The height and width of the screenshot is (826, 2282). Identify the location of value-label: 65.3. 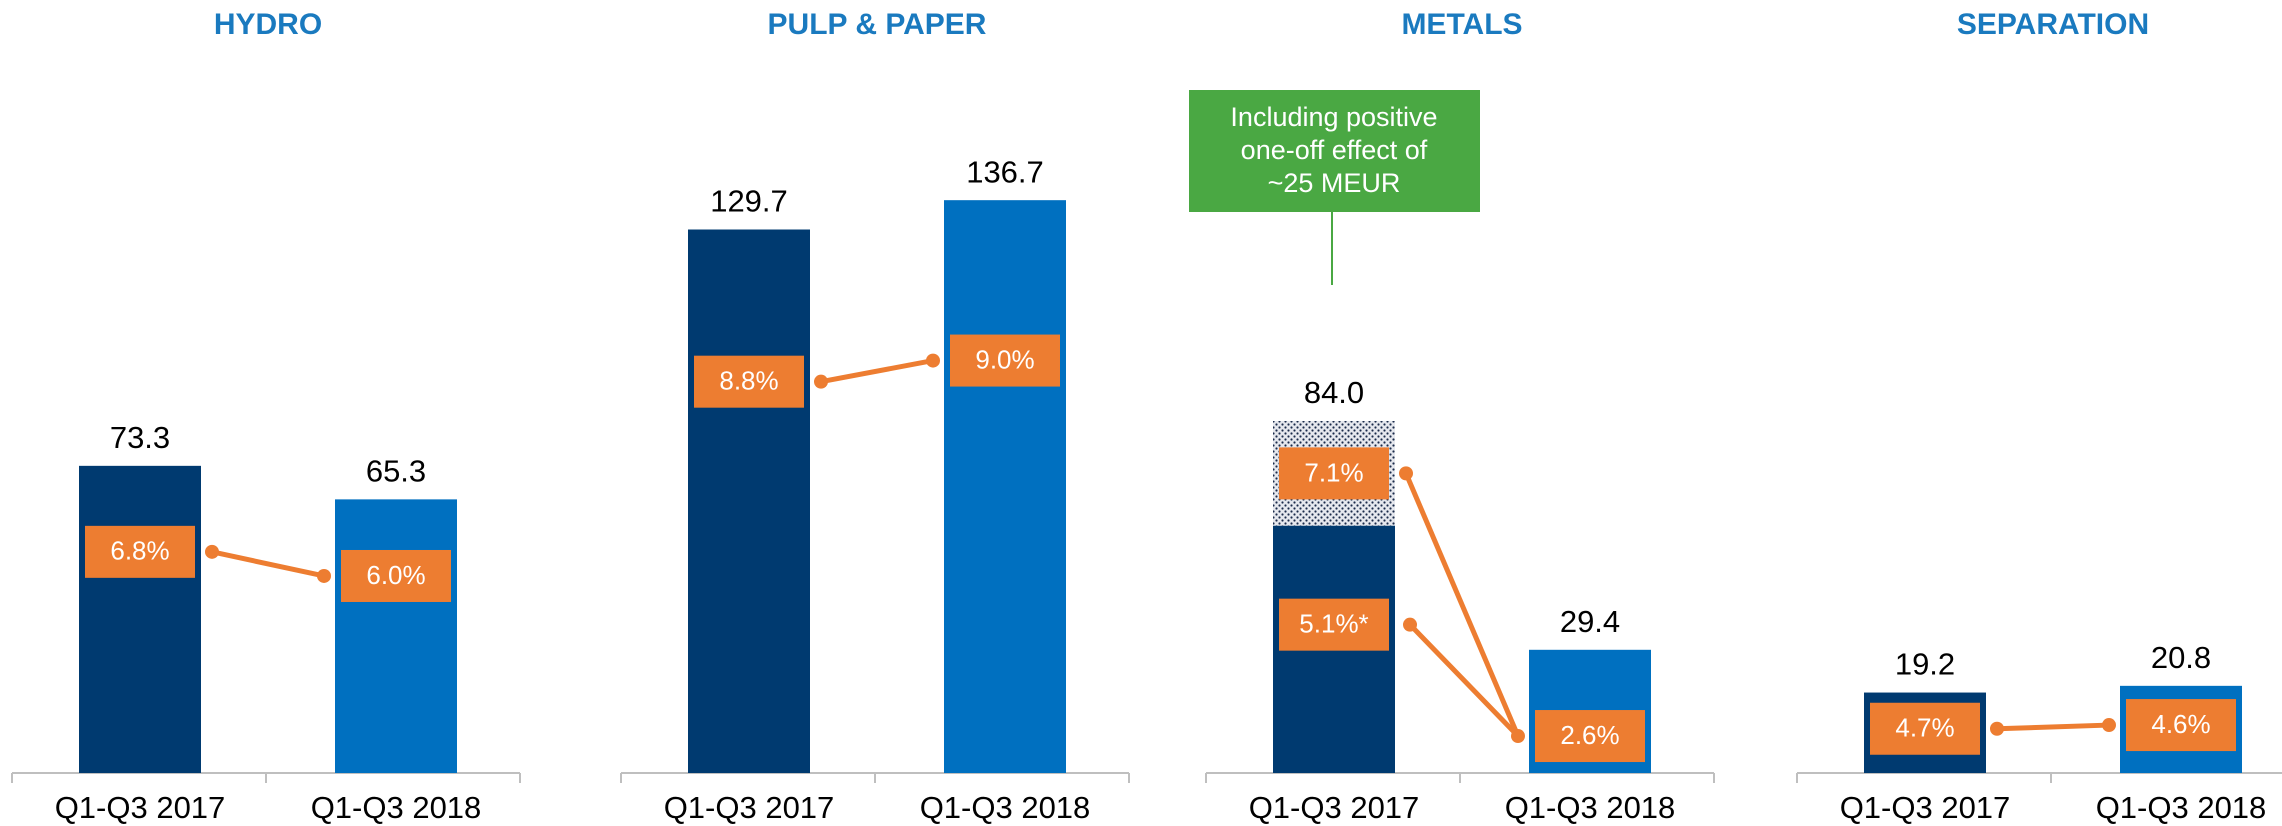
(396, 471).